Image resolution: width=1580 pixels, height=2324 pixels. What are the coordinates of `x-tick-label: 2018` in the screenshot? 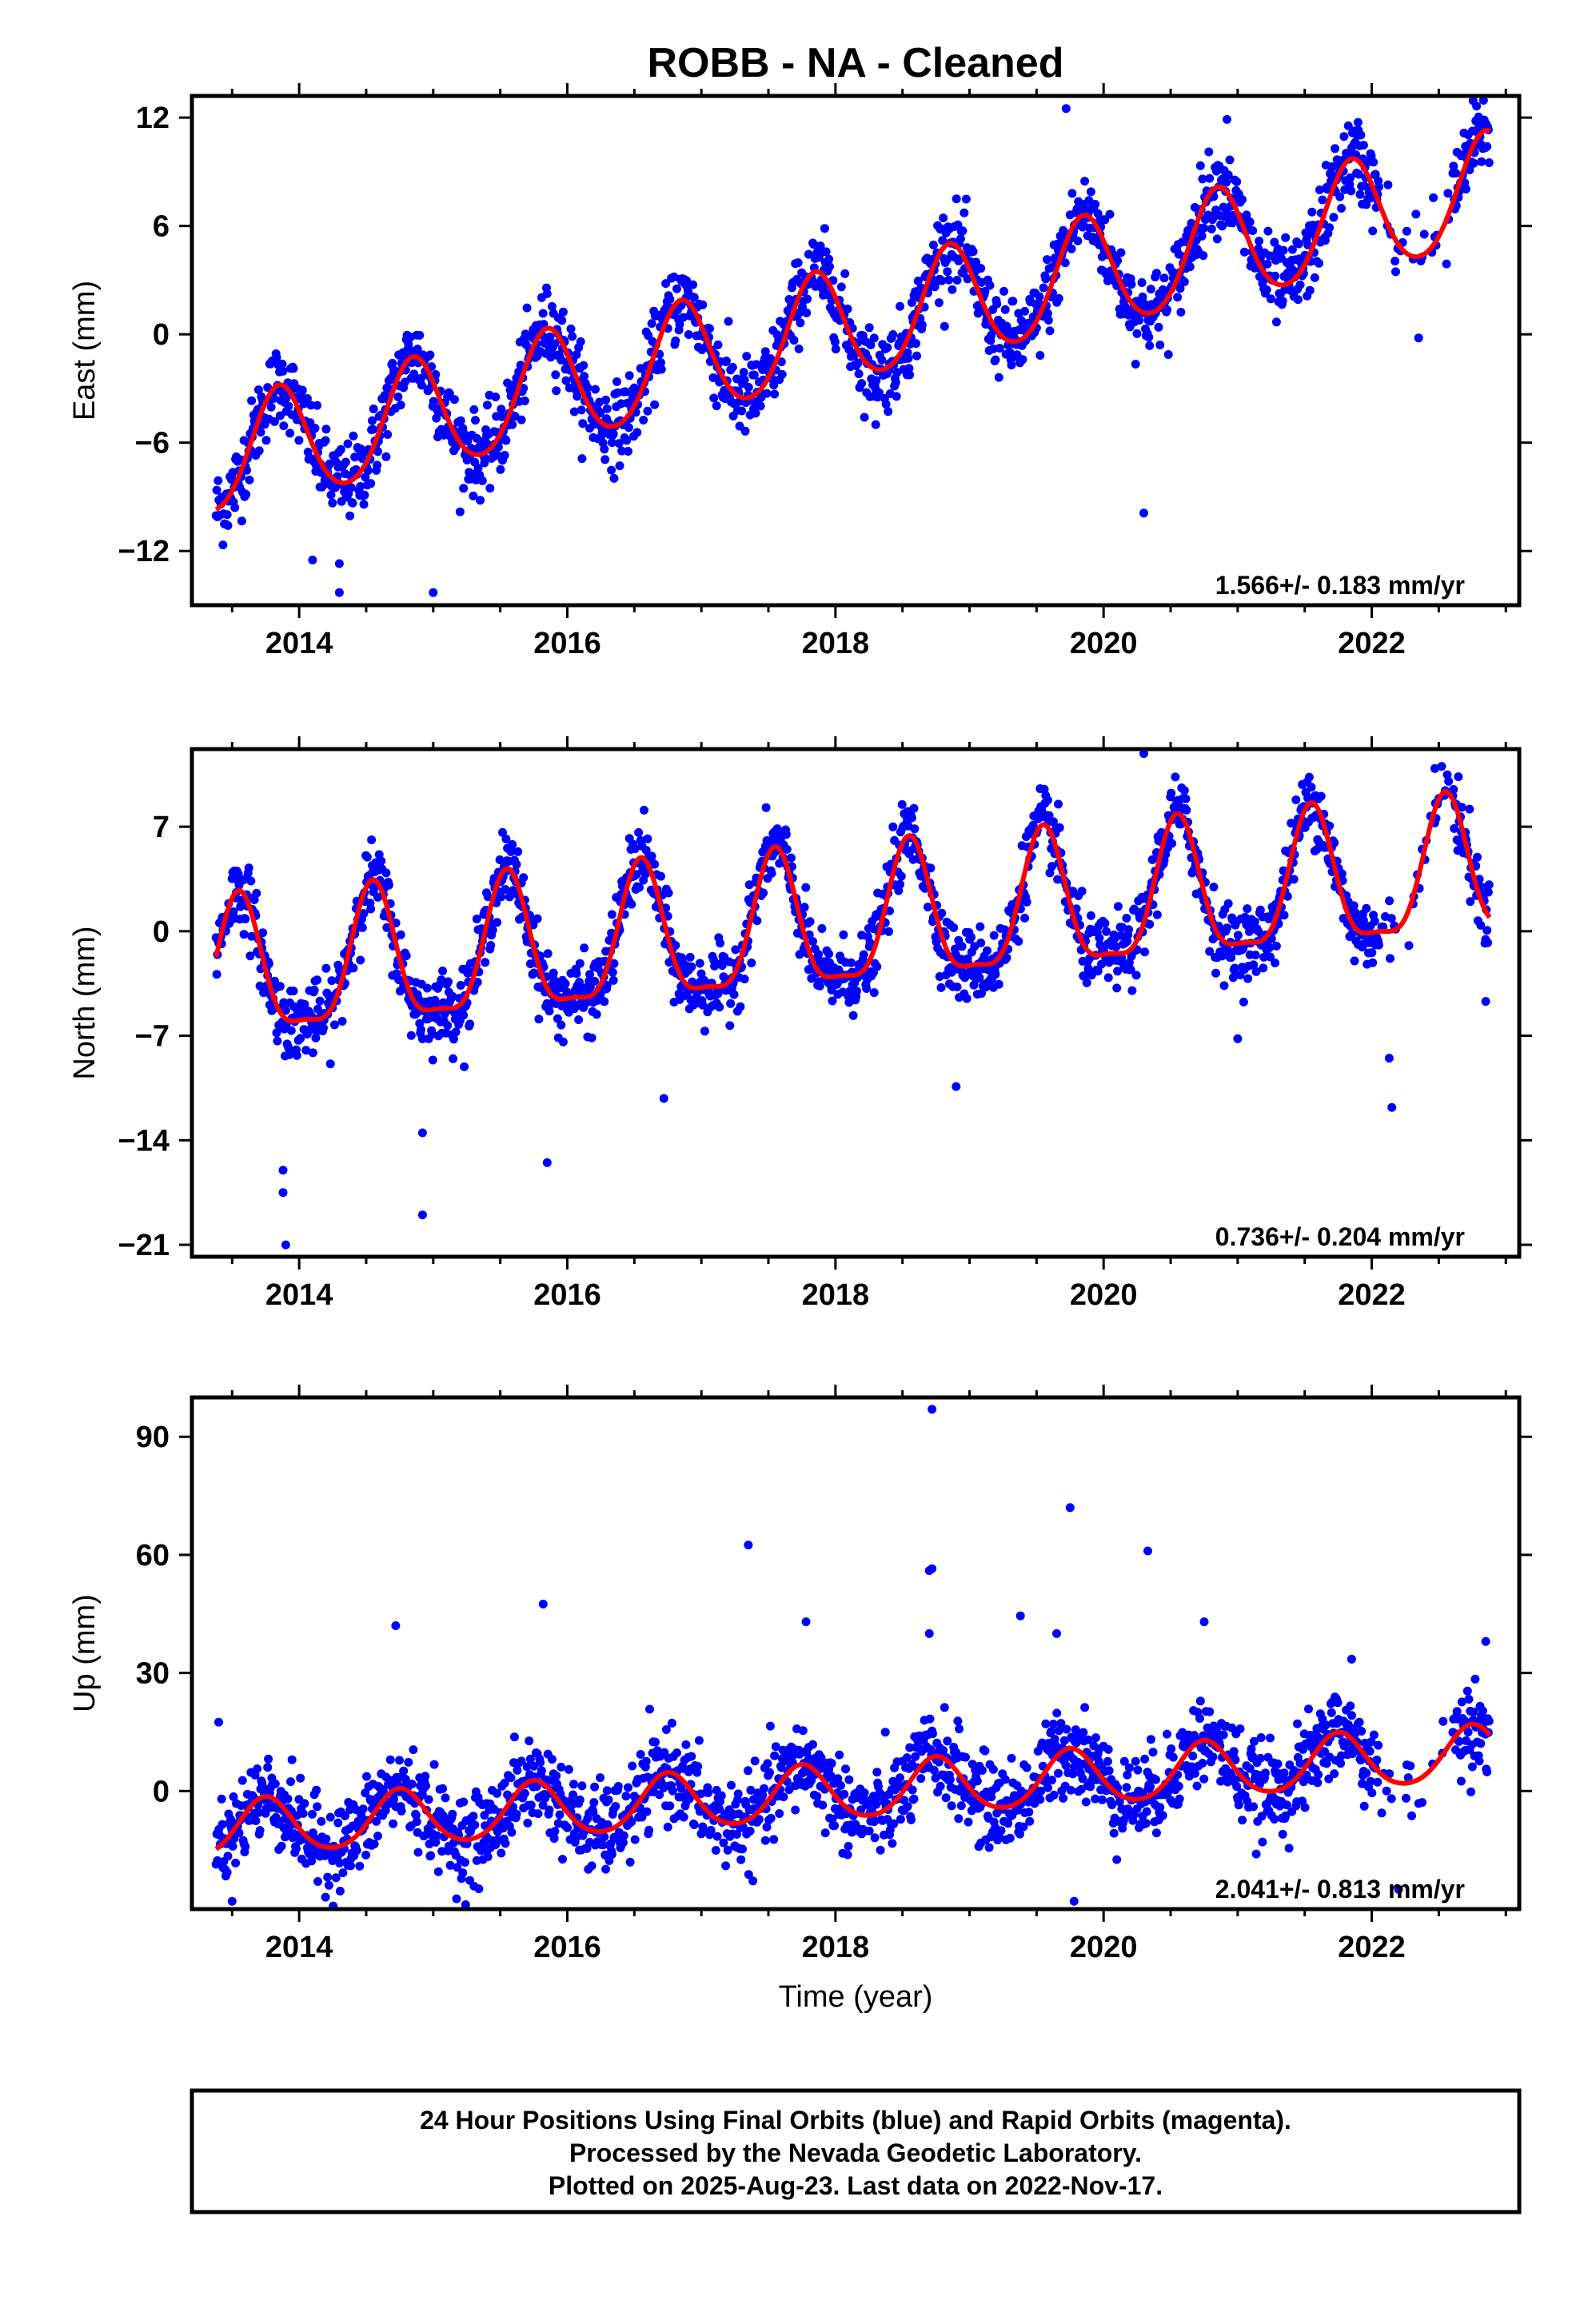 It's located at (836, 644).